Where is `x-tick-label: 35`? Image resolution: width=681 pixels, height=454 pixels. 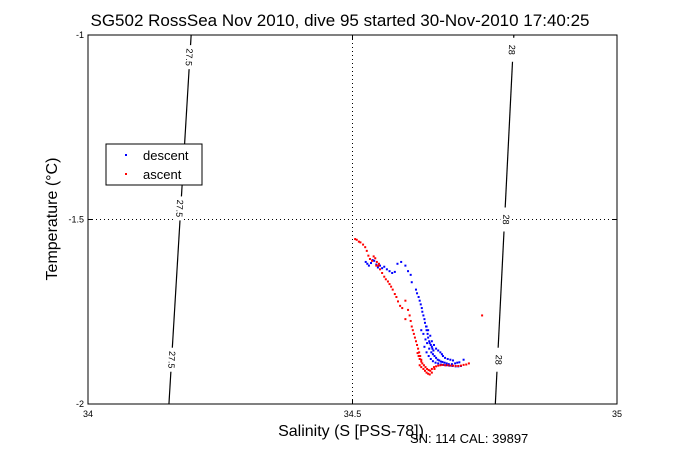
x-tick-label: 35 is located at coordinates (617, 414).